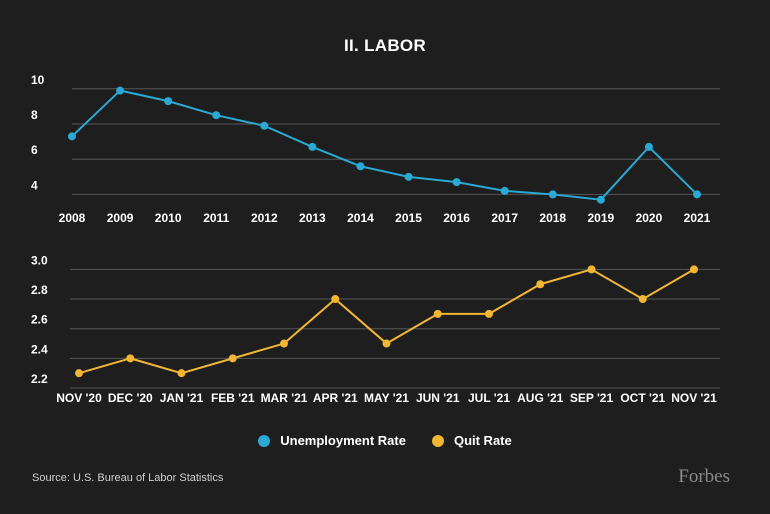 This screenshot has width=770, height=514. I want to click on quit-x-tick-label: AUG '21, so click(540, 398).